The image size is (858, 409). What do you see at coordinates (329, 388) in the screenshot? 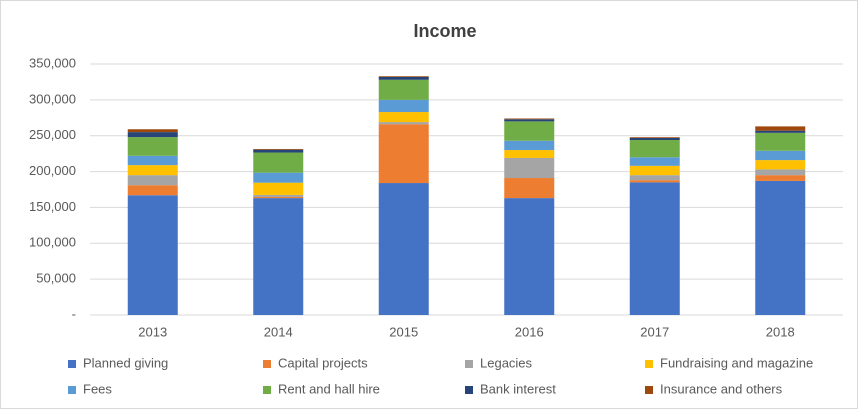
I see `legend-label: Rent and hall hire` at bounding box center [329, 388].